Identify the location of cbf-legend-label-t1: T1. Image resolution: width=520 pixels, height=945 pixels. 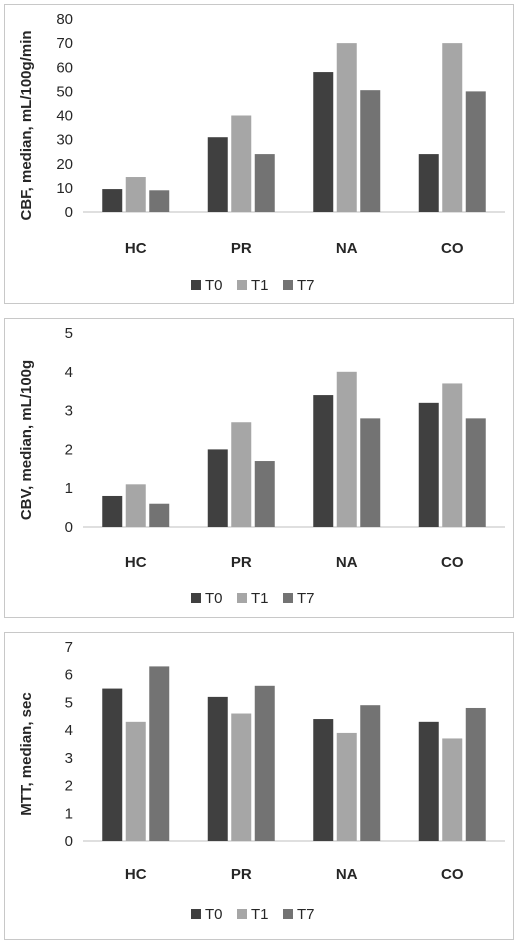
(260, 285).